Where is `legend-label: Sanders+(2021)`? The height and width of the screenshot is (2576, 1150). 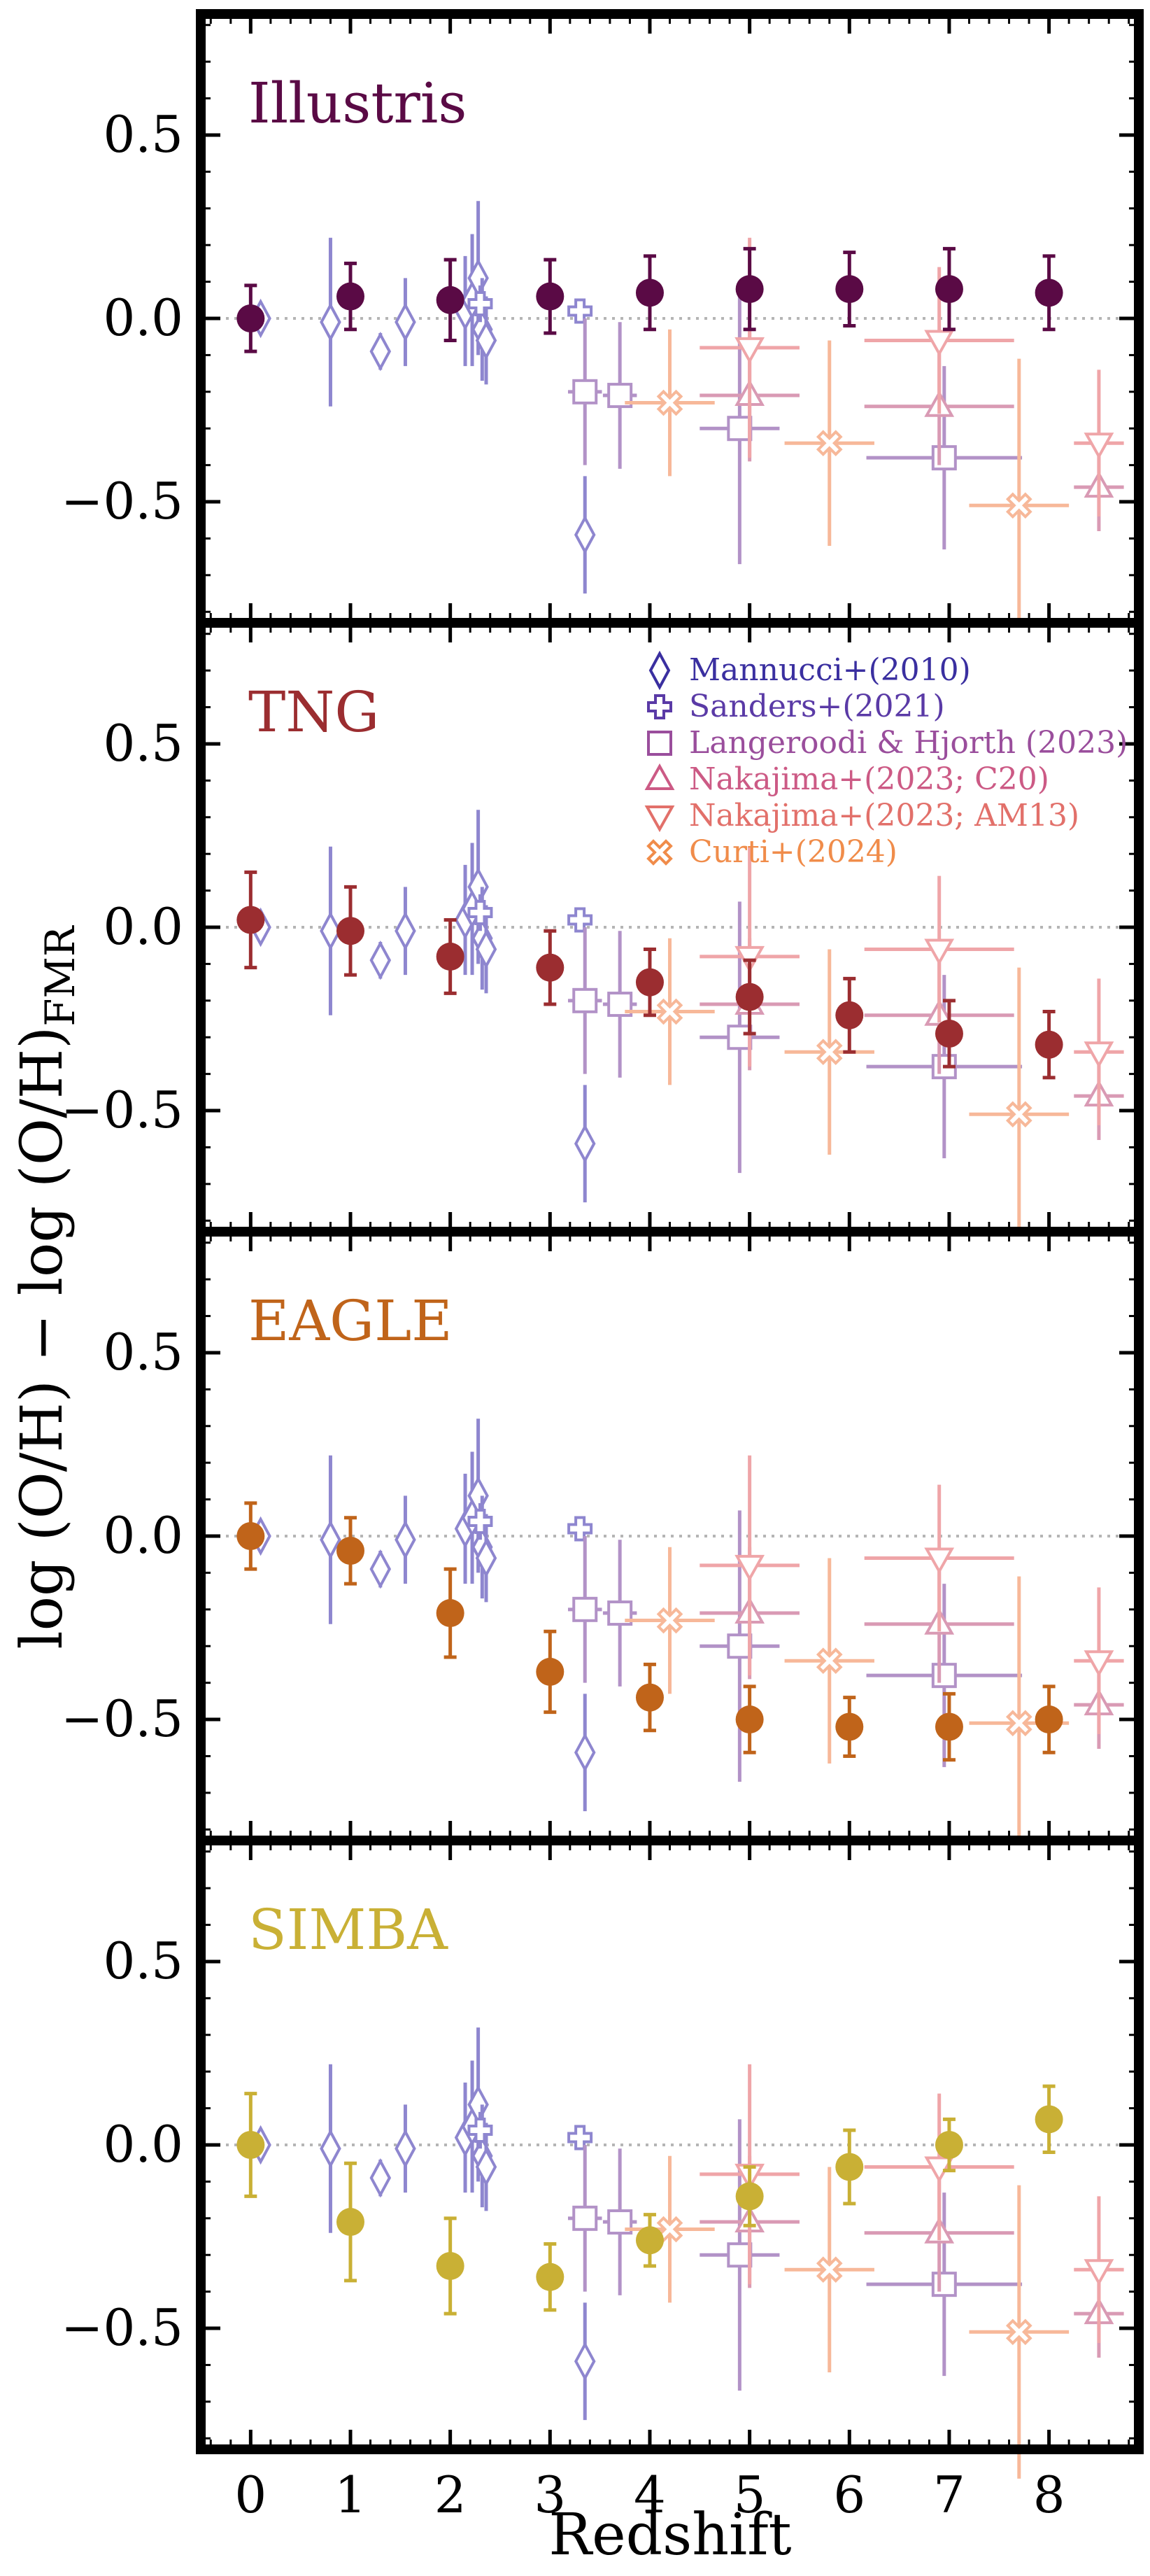 legend-label: Sanders+(2021) is located at coordinates (817, 706).